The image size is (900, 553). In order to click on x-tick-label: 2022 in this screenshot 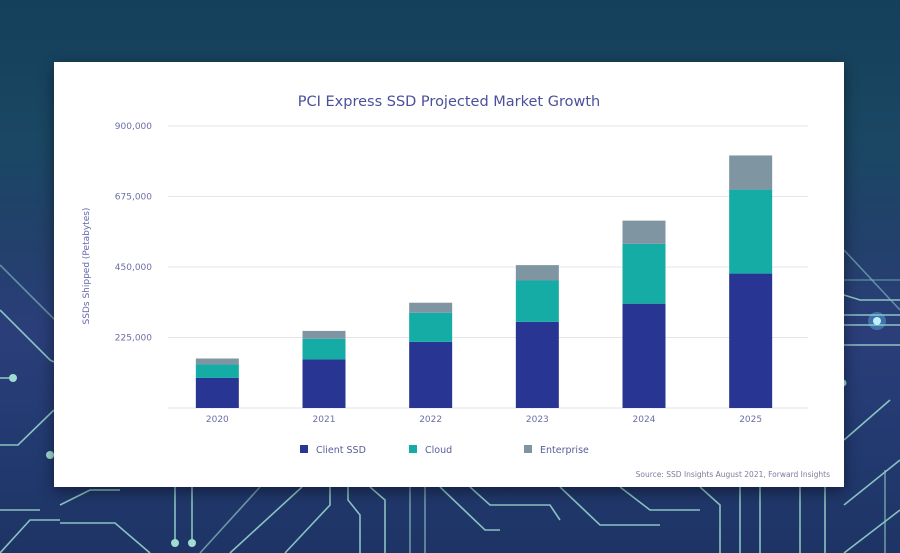, I will do `click(430, 420)`.